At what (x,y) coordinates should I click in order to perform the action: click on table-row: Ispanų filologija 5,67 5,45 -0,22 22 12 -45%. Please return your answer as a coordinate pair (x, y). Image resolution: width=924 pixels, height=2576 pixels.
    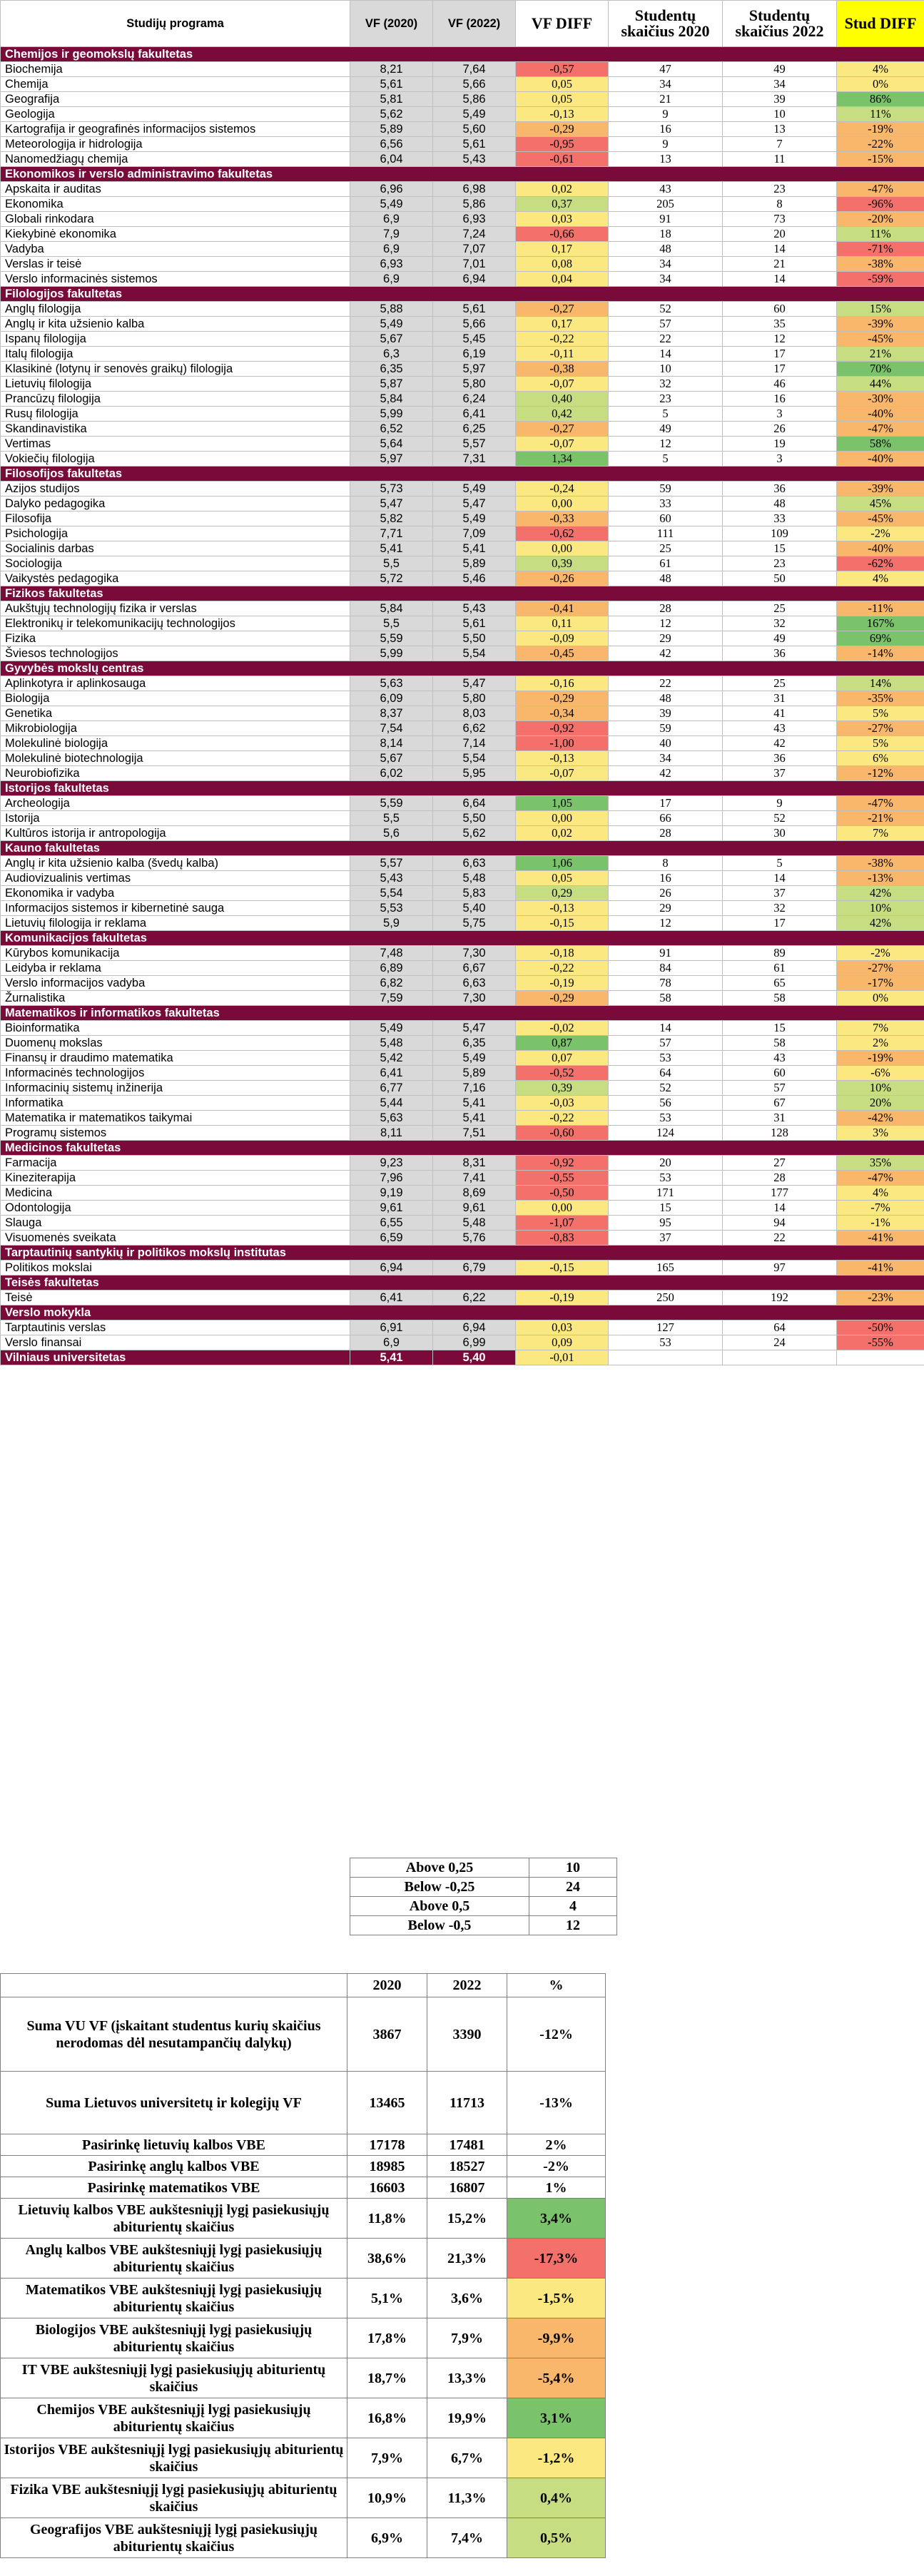
    Looking at the image, I should click on (462, 339).